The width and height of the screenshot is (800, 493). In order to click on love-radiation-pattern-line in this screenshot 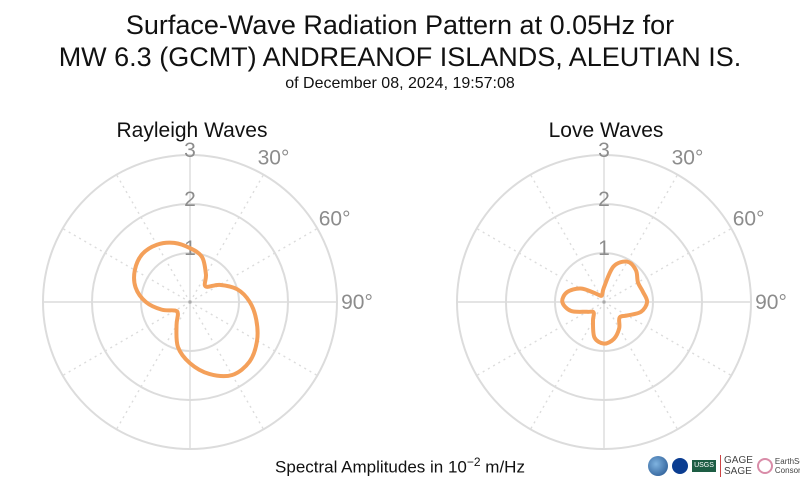, I will do `click(605, 302)`.